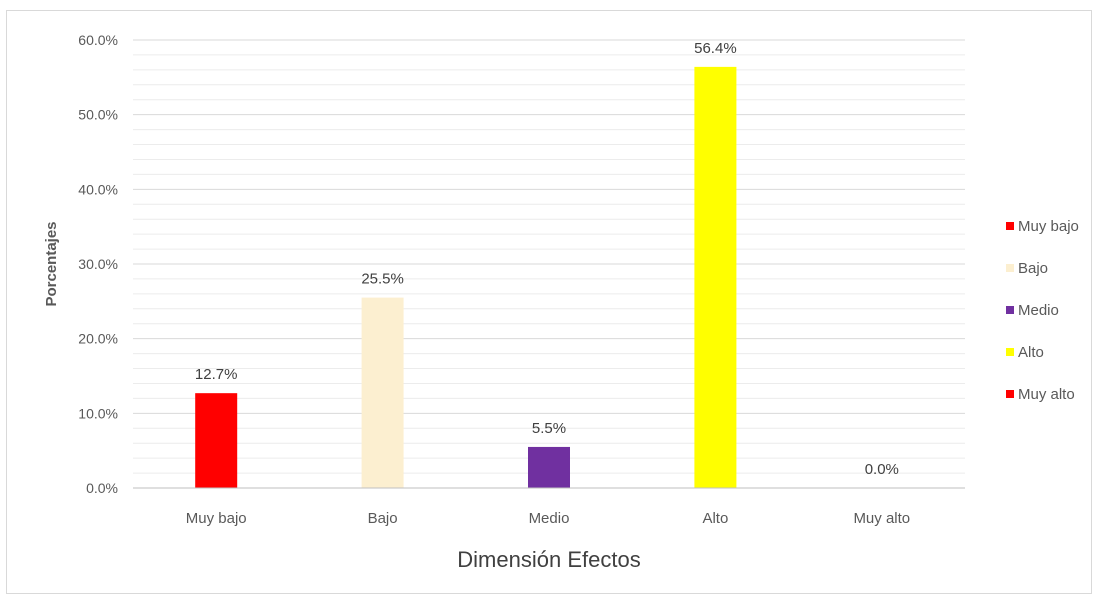 Image resolution: width=1099 pixels, height=599 pixels. Describe the element at coordinates (715, 277) in the screenshot. I see `bar-alto` at that location.